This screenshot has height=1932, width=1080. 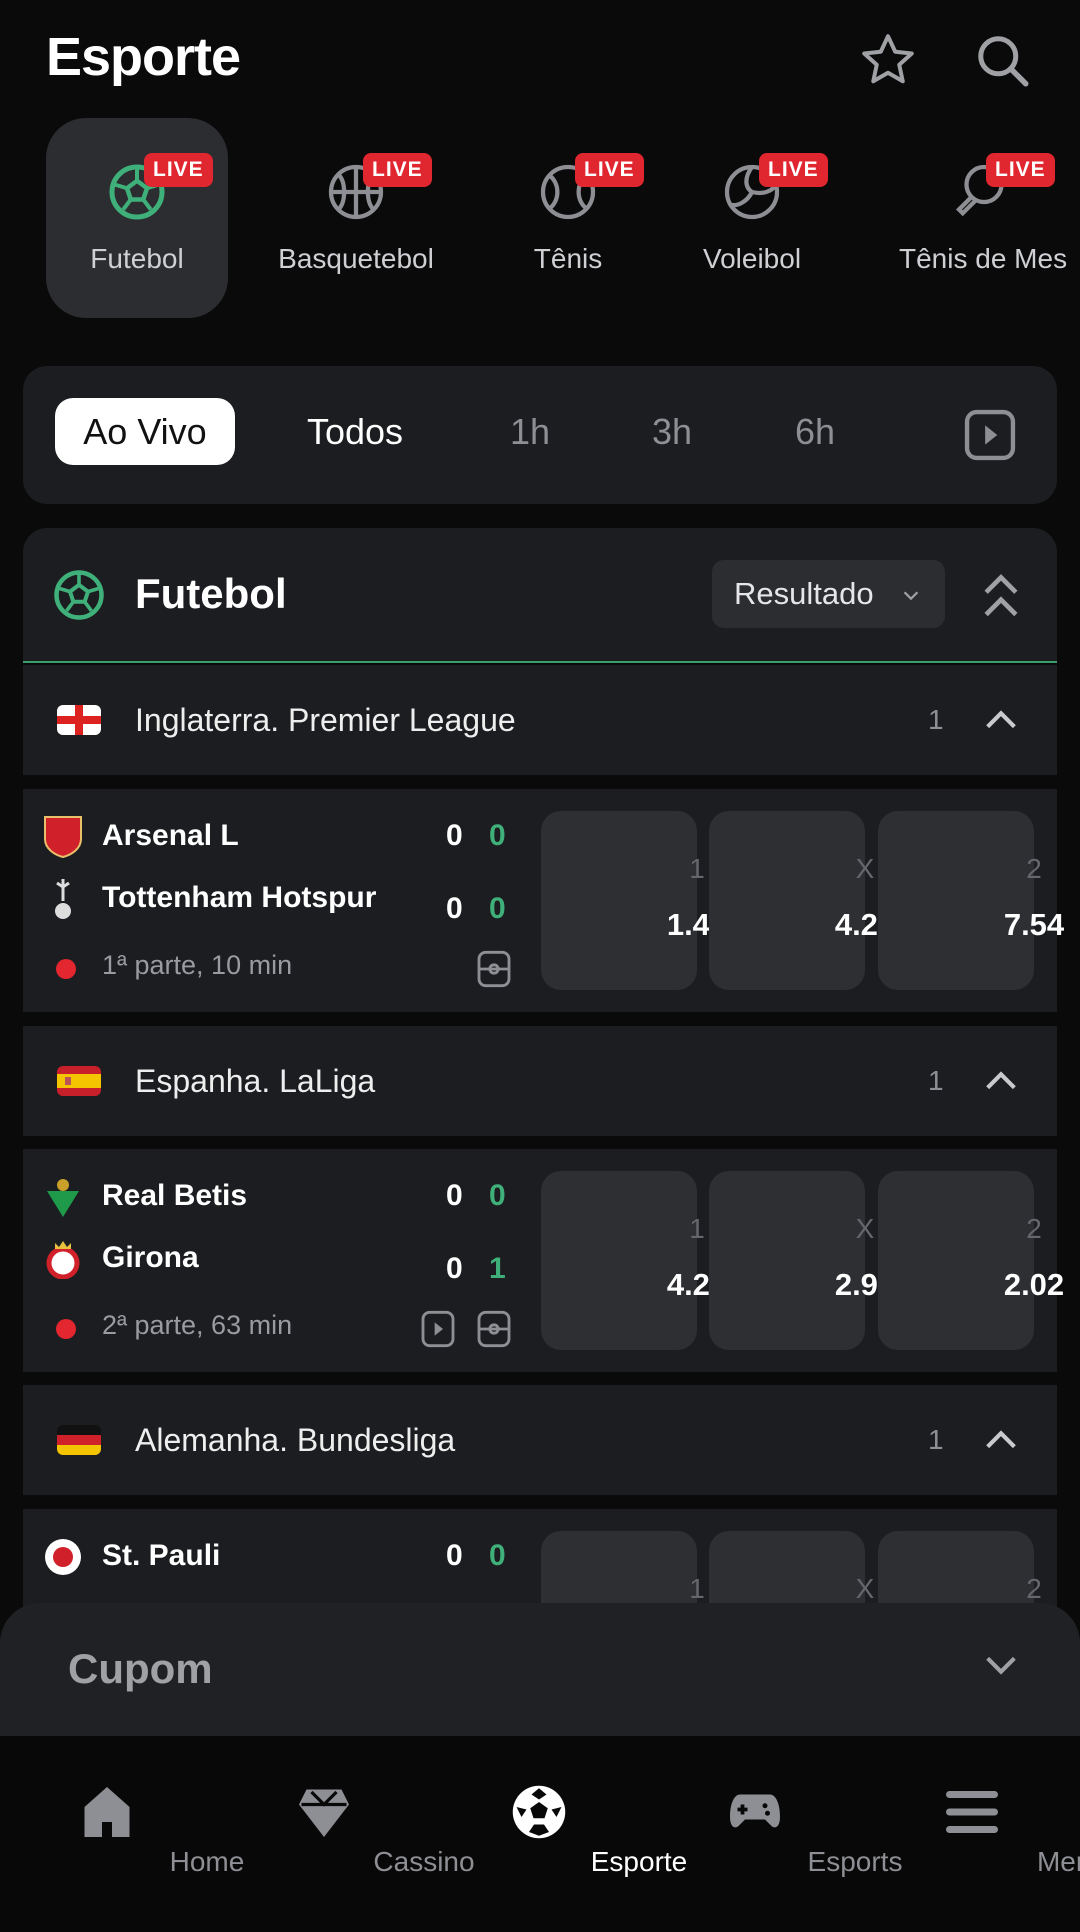 I want to click on bottom-nav: Home Cassino Esporte Esports Menu, so click(x=540, y=1834).